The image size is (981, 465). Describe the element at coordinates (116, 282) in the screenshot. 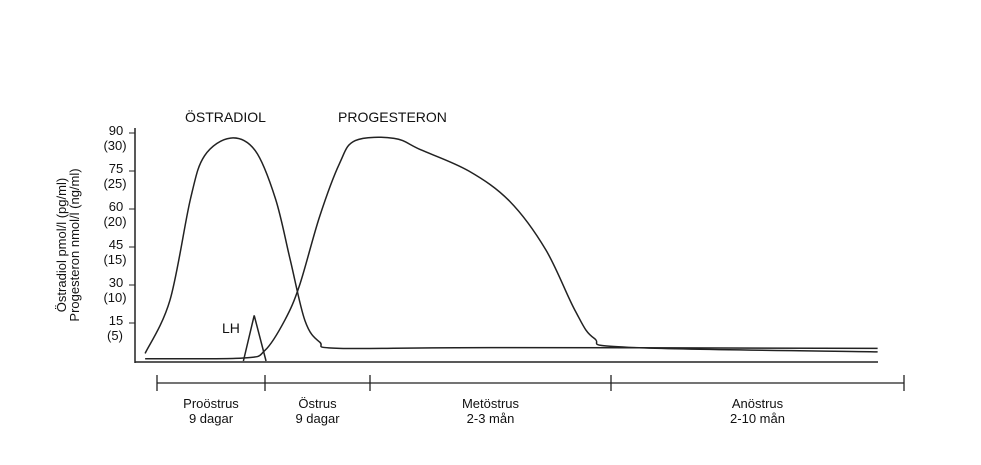

I see `y-tick-label: 30` at that location.